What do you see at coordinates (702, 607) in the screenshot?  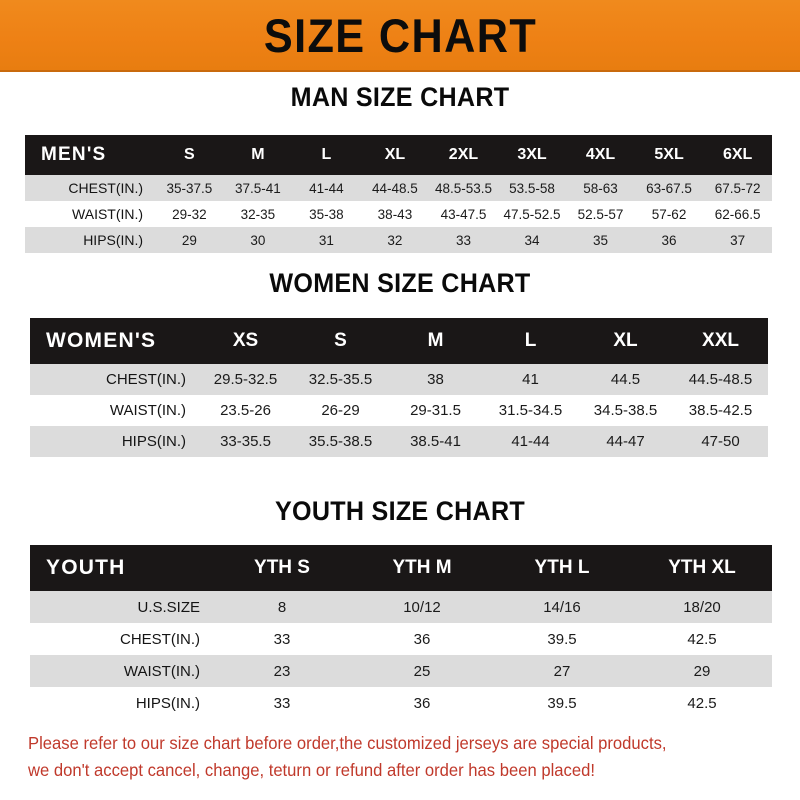 I see `cell: 18/20` at bounding box center [702, 607].